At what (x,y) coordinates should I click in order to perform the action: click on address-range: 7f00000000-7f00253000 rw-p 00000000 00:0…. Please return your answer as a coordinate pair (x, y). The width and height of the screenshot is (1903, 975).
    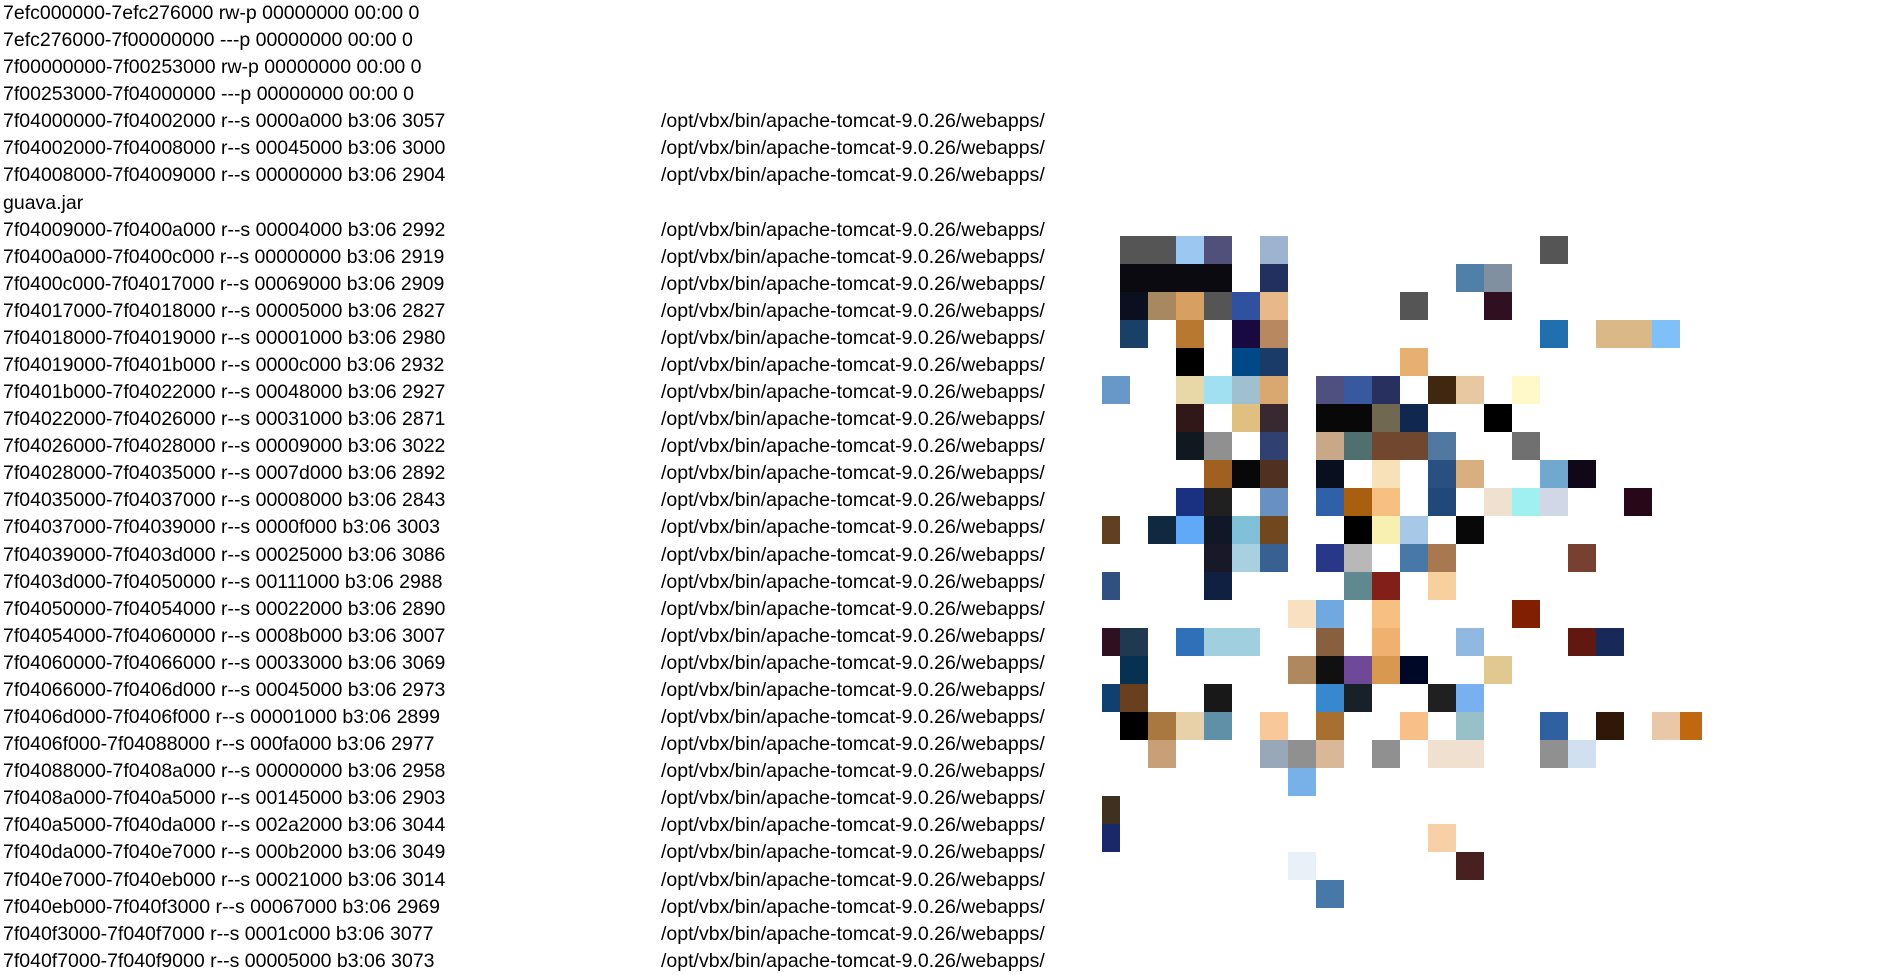
    Looking at the image, I should click on (212, 67).